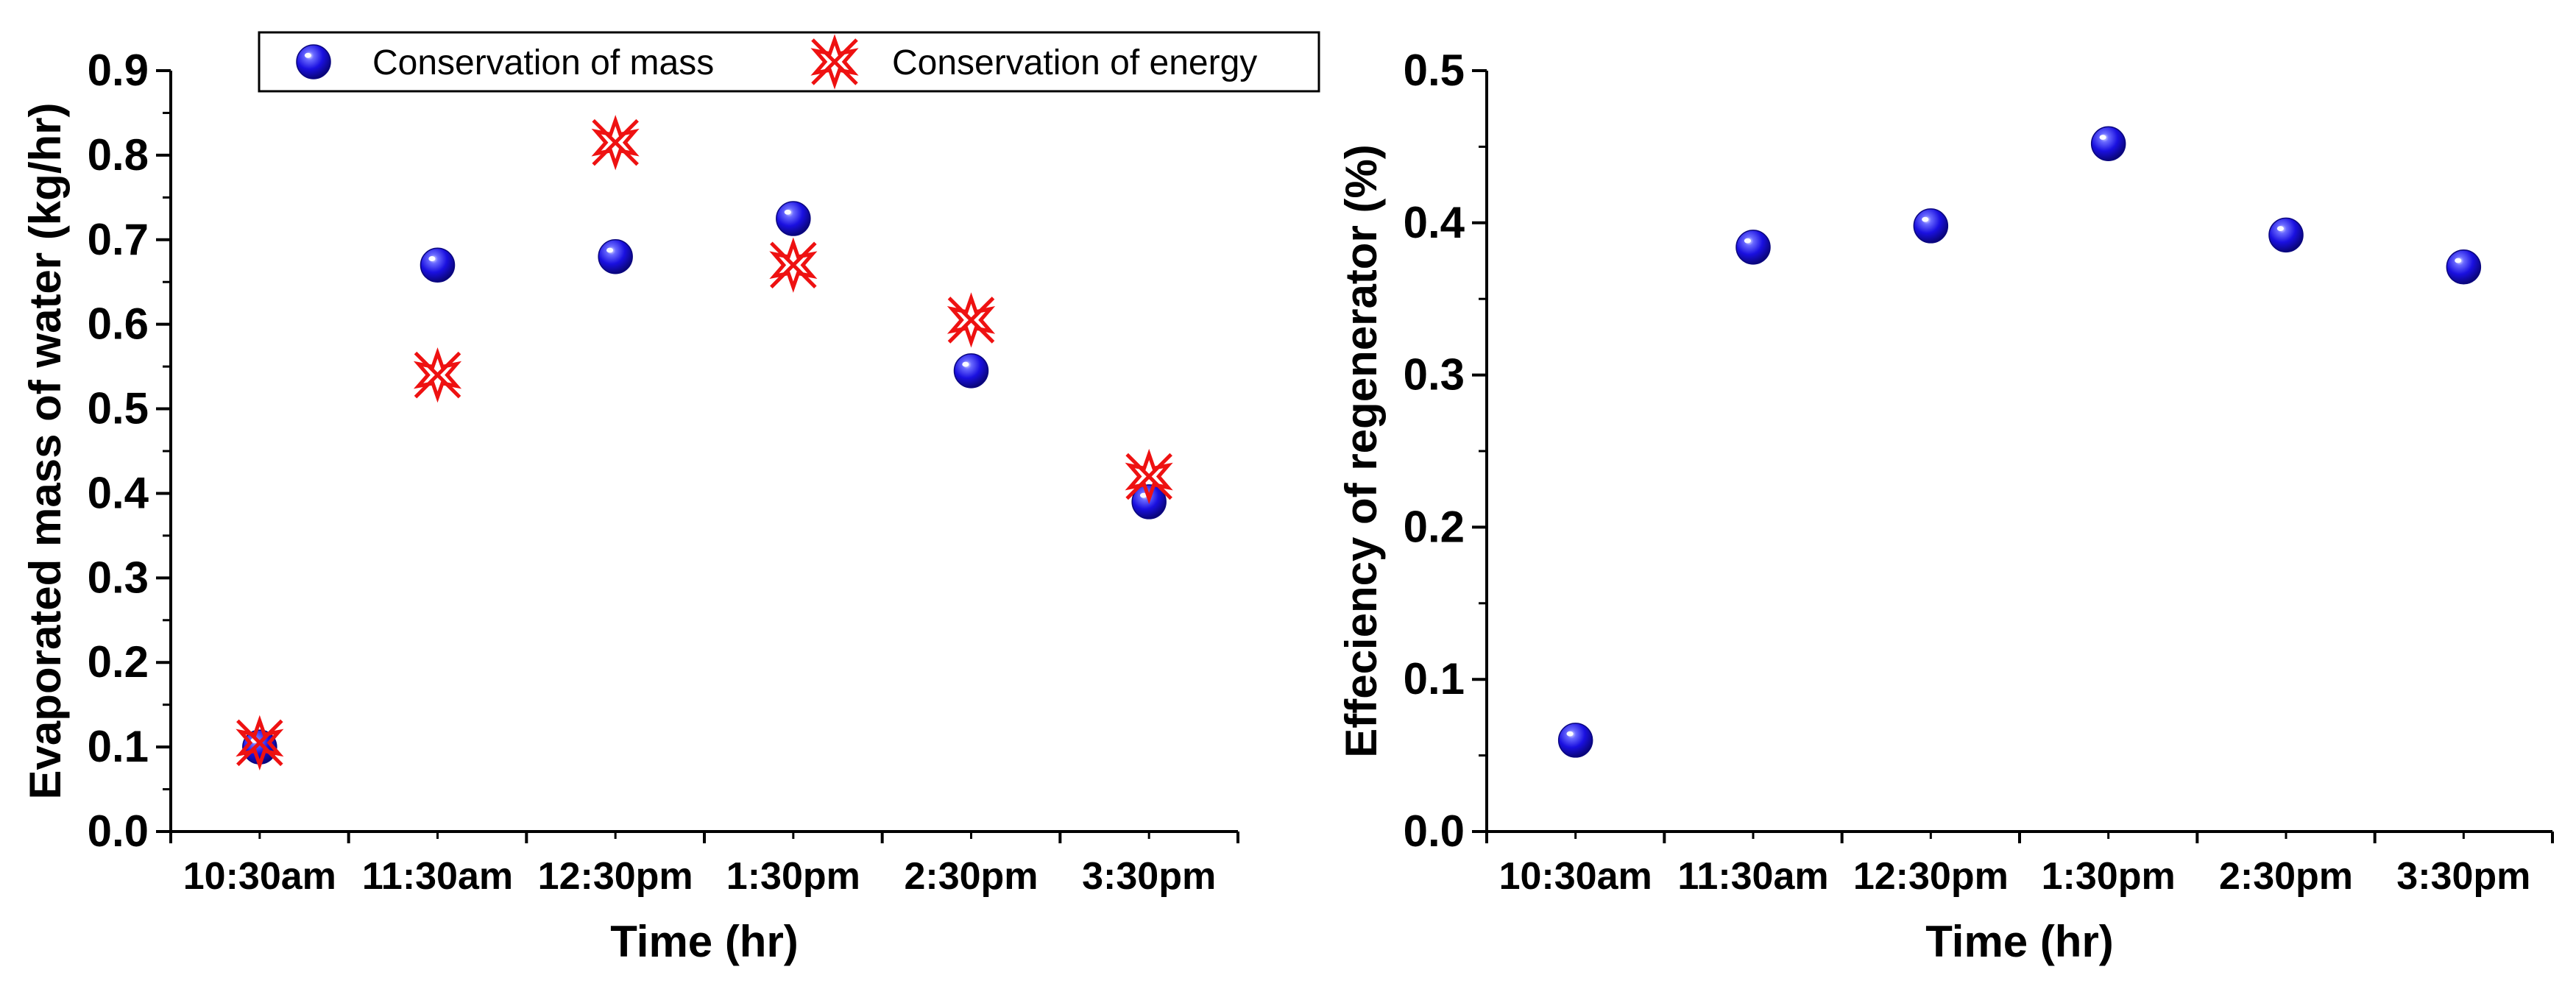  I want to click on legend-label-energy: Conservation of energy, so click(1074, 62).